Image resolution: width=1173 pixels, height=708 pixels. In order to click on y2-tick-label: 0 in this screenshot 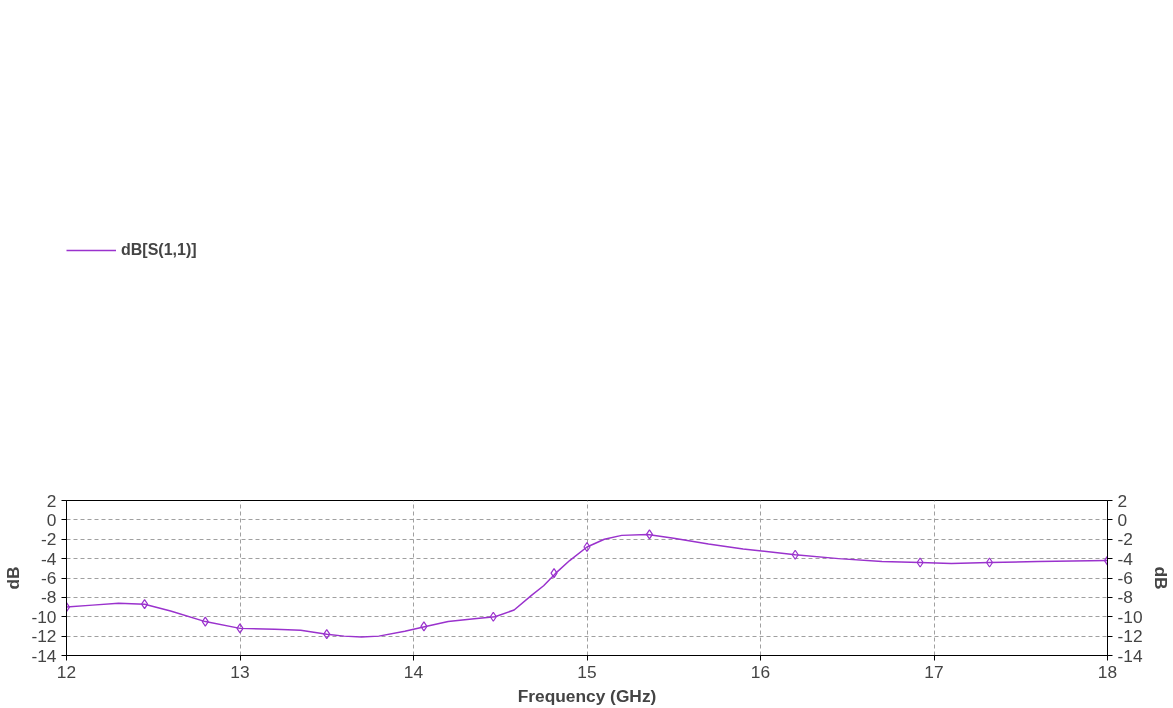, I will do `click(1122, 519)`.